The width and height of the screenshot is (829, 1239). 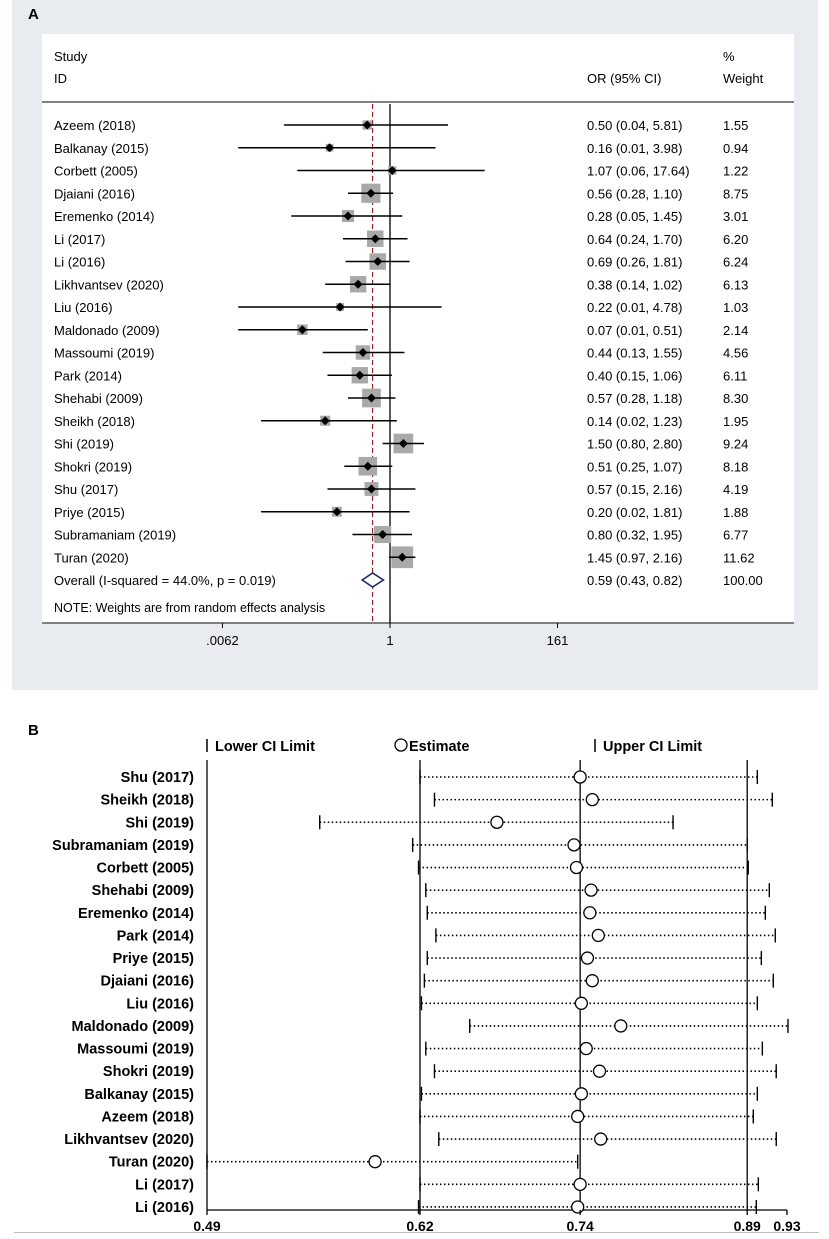 What do you see at coordinates (634, 489) in the screenshot?
I see `or-ci-value: 0.57 (0.15, 2.16)` at bounding box center [634, 489].